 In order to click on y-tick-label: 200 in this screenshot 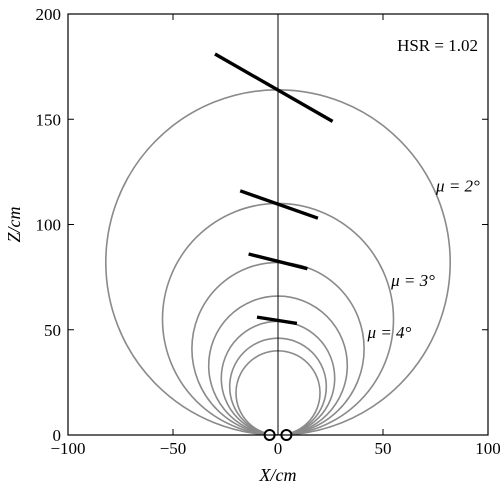, I will do `click(49, 14)`.